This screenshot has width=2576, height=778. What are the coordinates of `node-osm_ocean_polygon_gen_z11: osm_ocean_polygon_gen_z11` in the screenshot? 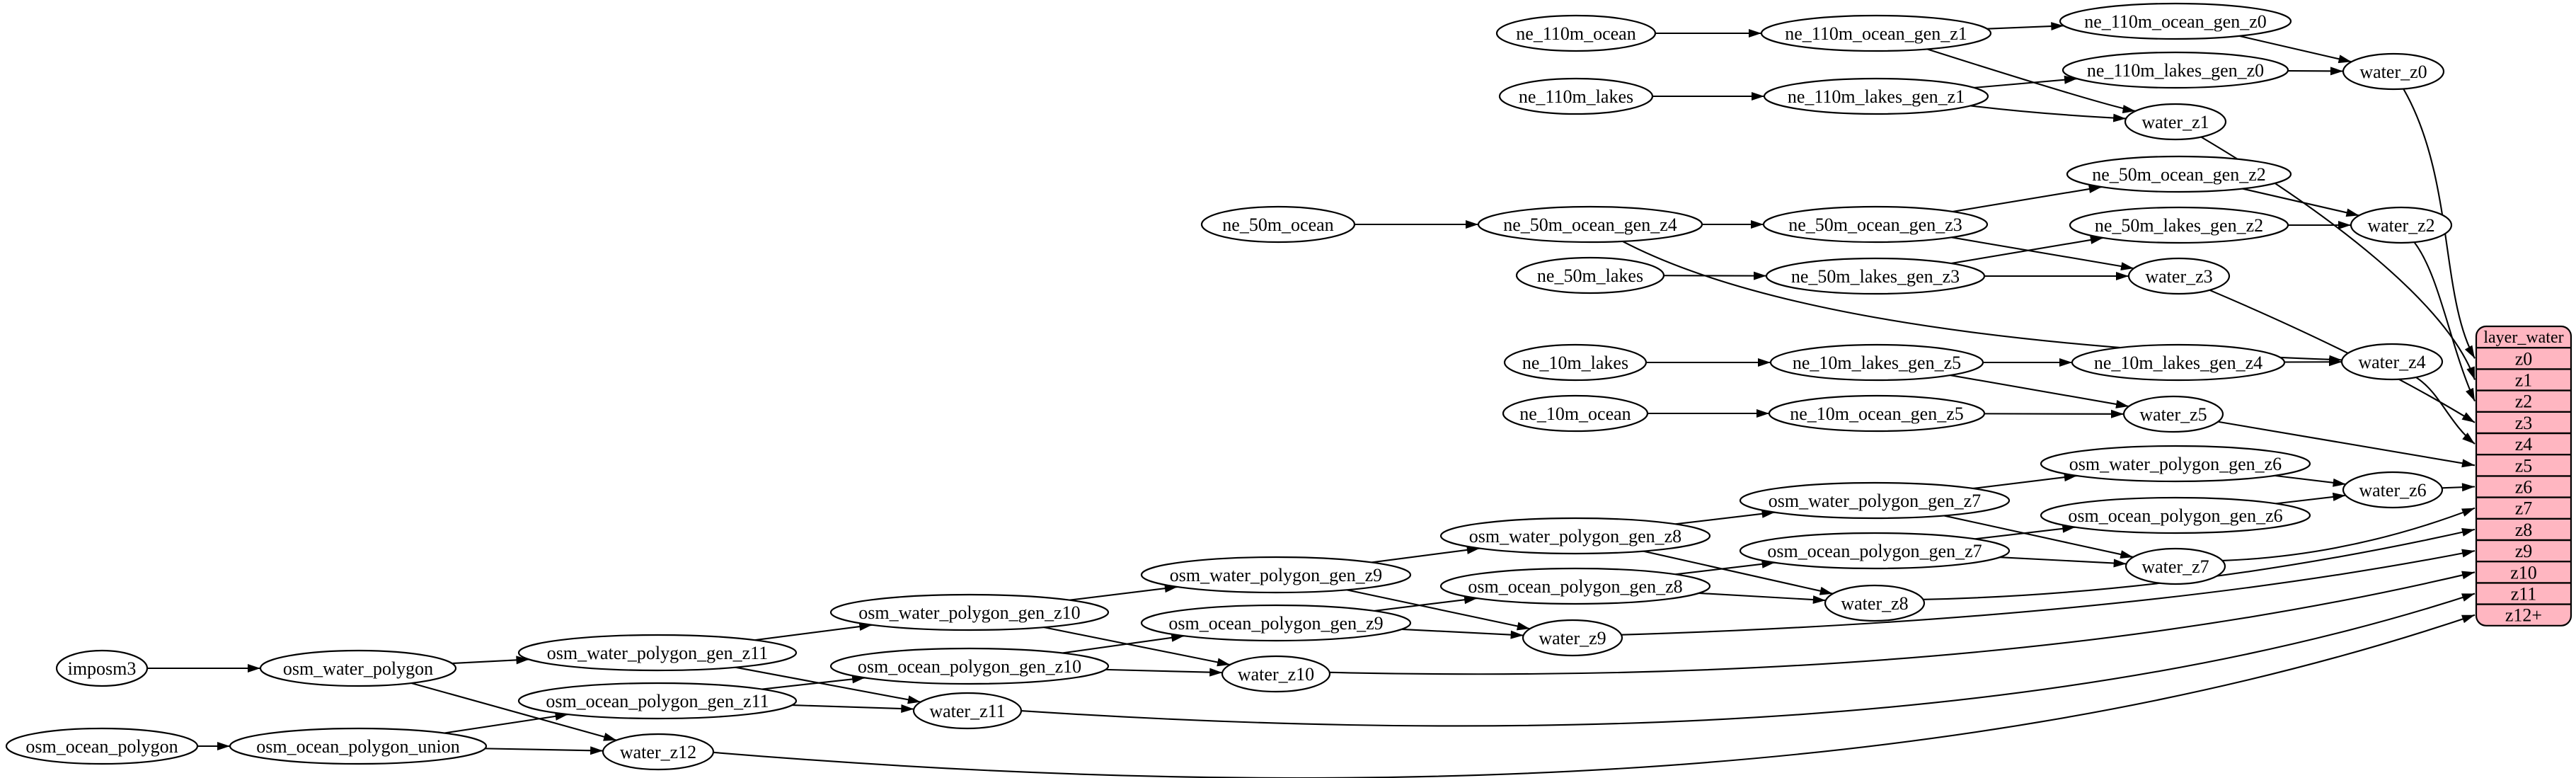 It's located at (657, 701).